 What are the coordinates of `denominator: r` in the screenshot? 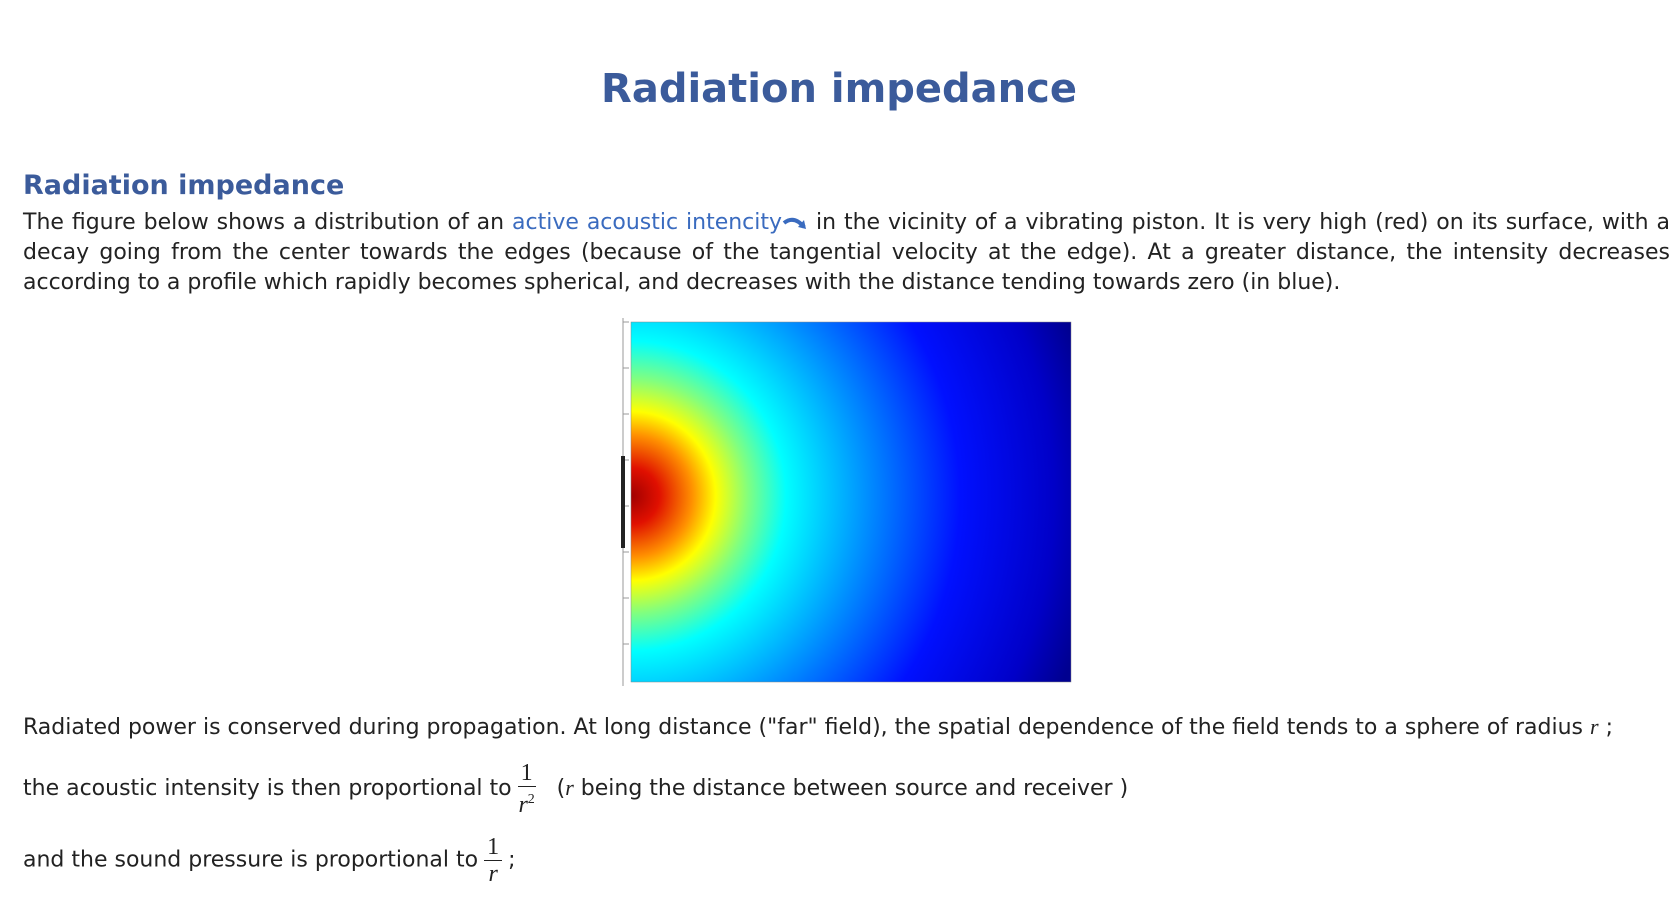 It's located at (493, 874).